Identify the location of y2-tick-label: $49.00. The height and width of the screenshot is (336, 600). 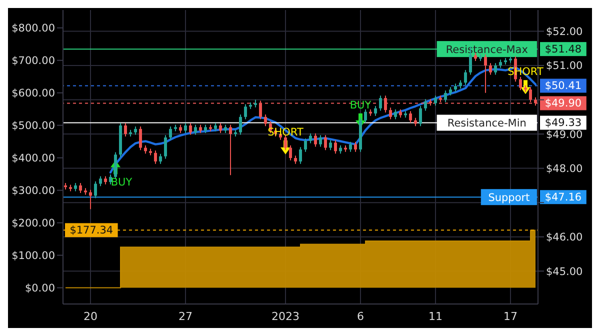
(564, 134).